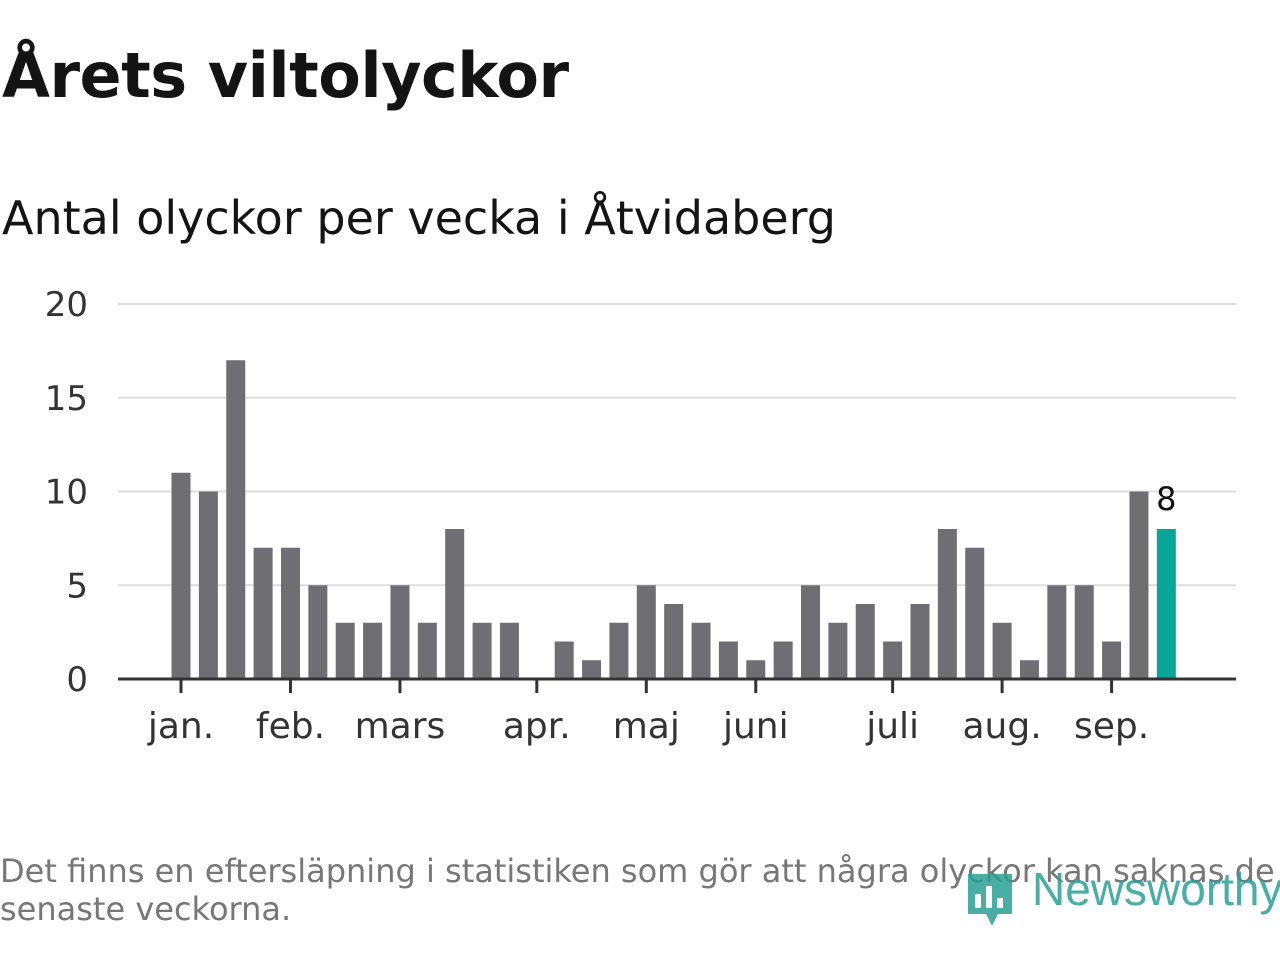 This screenshot has height=960, width=1280. What do you see at coordinates (1002, 726) in the screenshot?
I see `x-tick-label: aug.` at bounding box center [1002, 726].